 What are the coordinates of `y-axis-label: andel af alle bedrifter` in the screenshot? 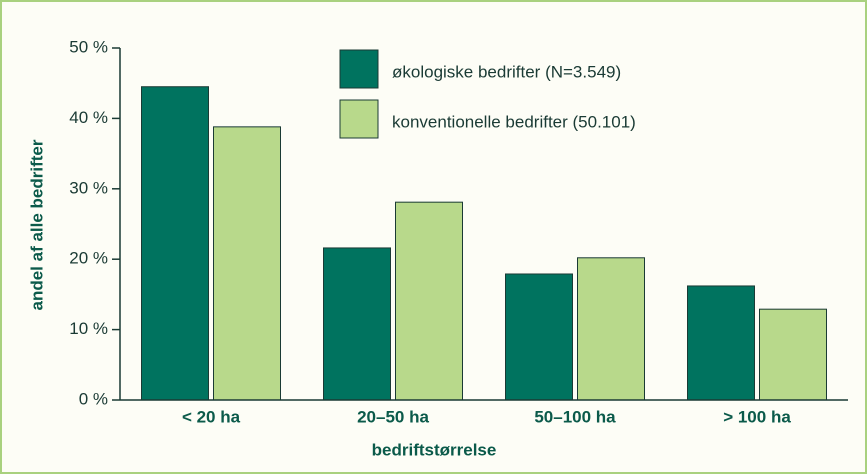 It's located at (36, 224).